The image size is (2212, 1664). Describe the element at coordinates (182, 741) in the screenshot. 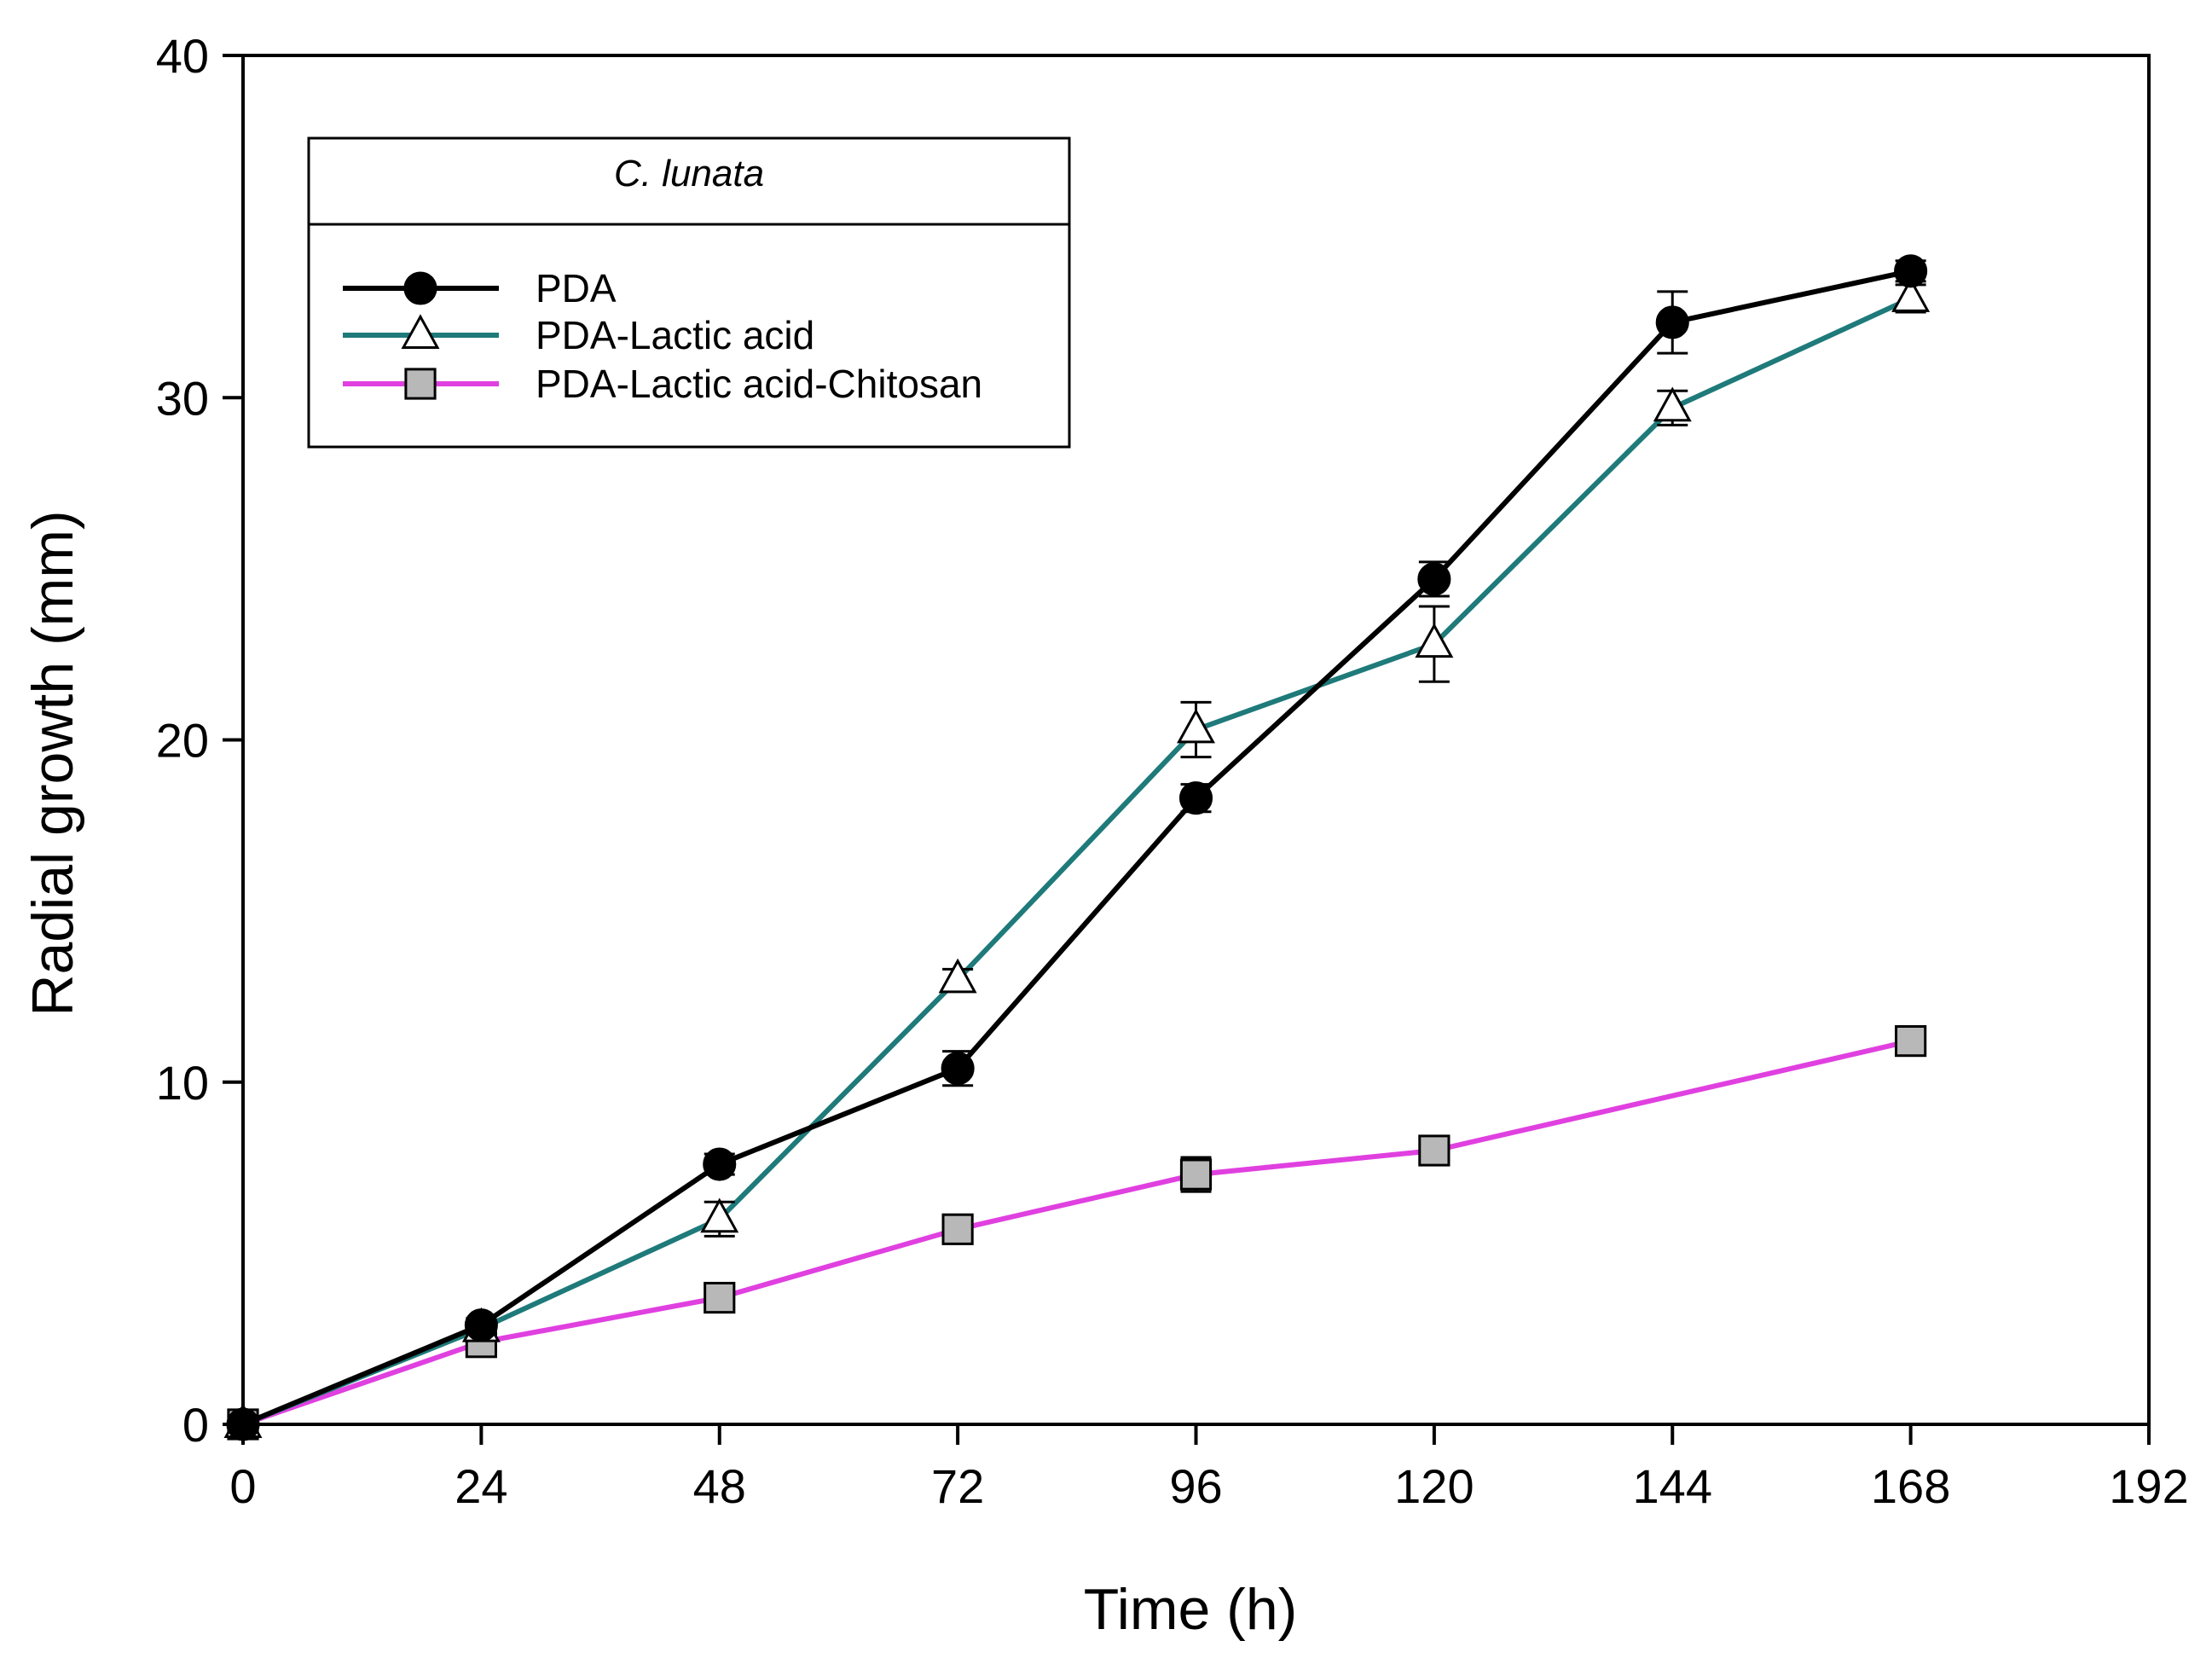

I see `y-tick-label: 20` at that location.